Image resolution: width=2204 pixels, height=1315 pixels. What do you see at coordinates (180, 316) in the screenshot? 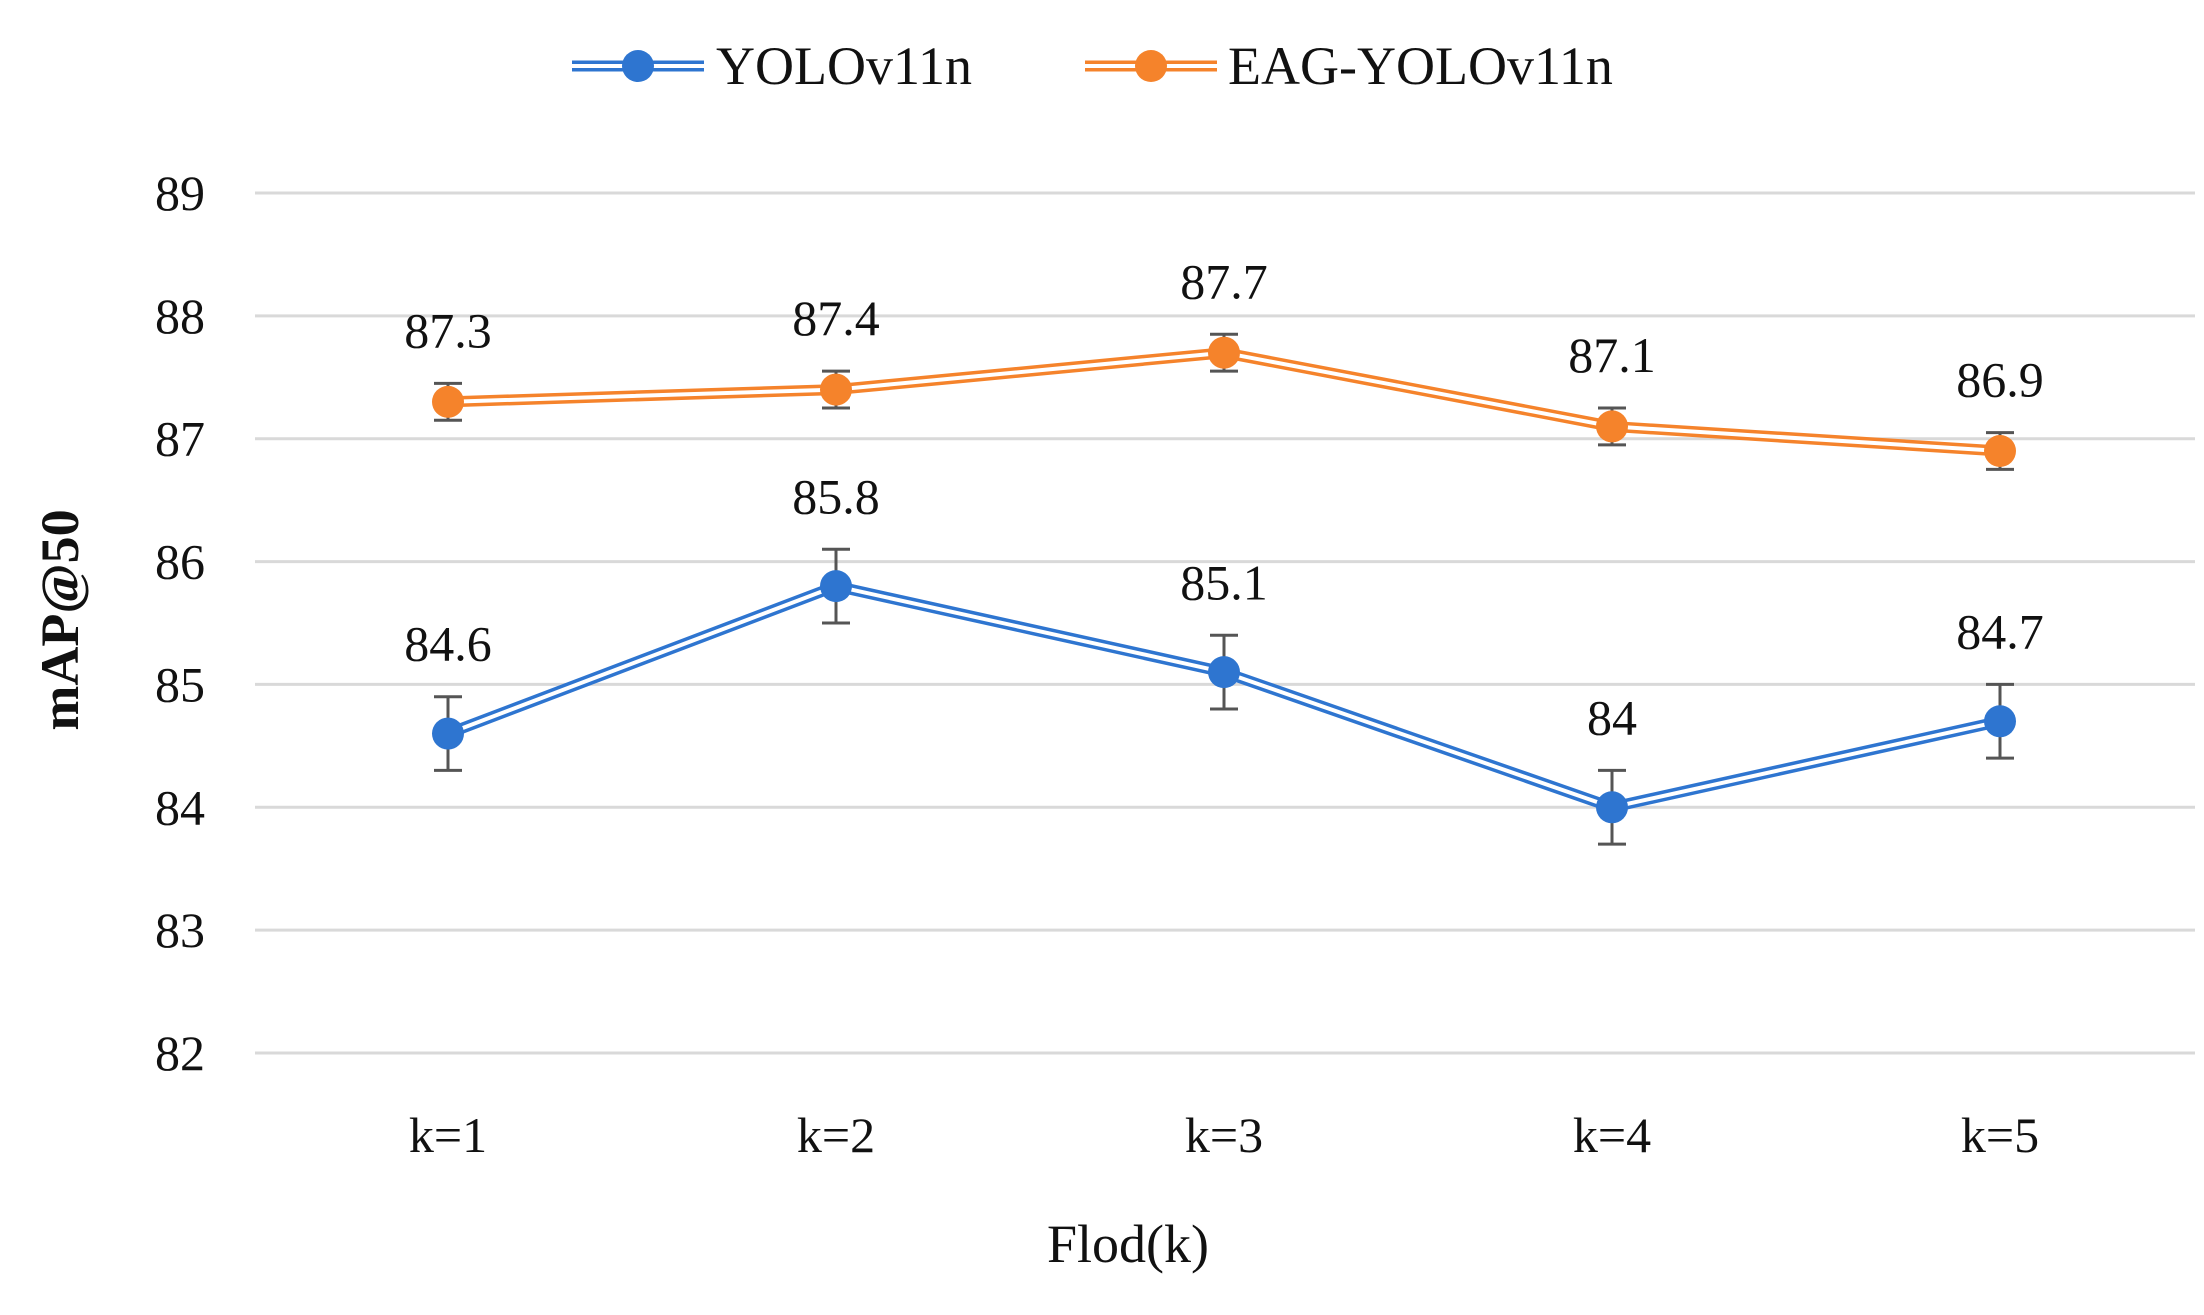
I see `y-tick-label: 88` at bounding box center [180, 316].